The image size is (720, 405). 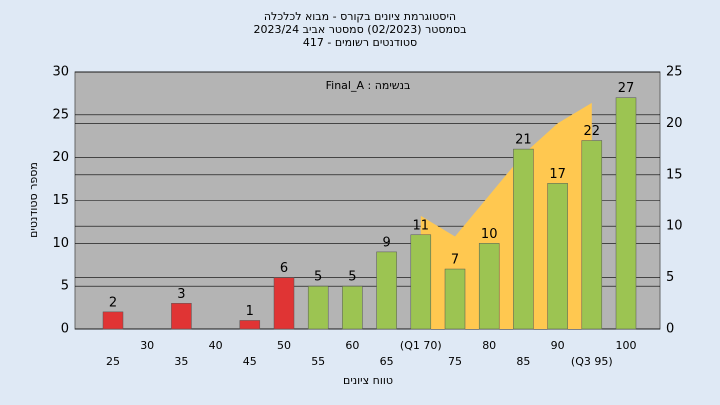 I want to click on value-label: 17, so click(x=557, y=174).